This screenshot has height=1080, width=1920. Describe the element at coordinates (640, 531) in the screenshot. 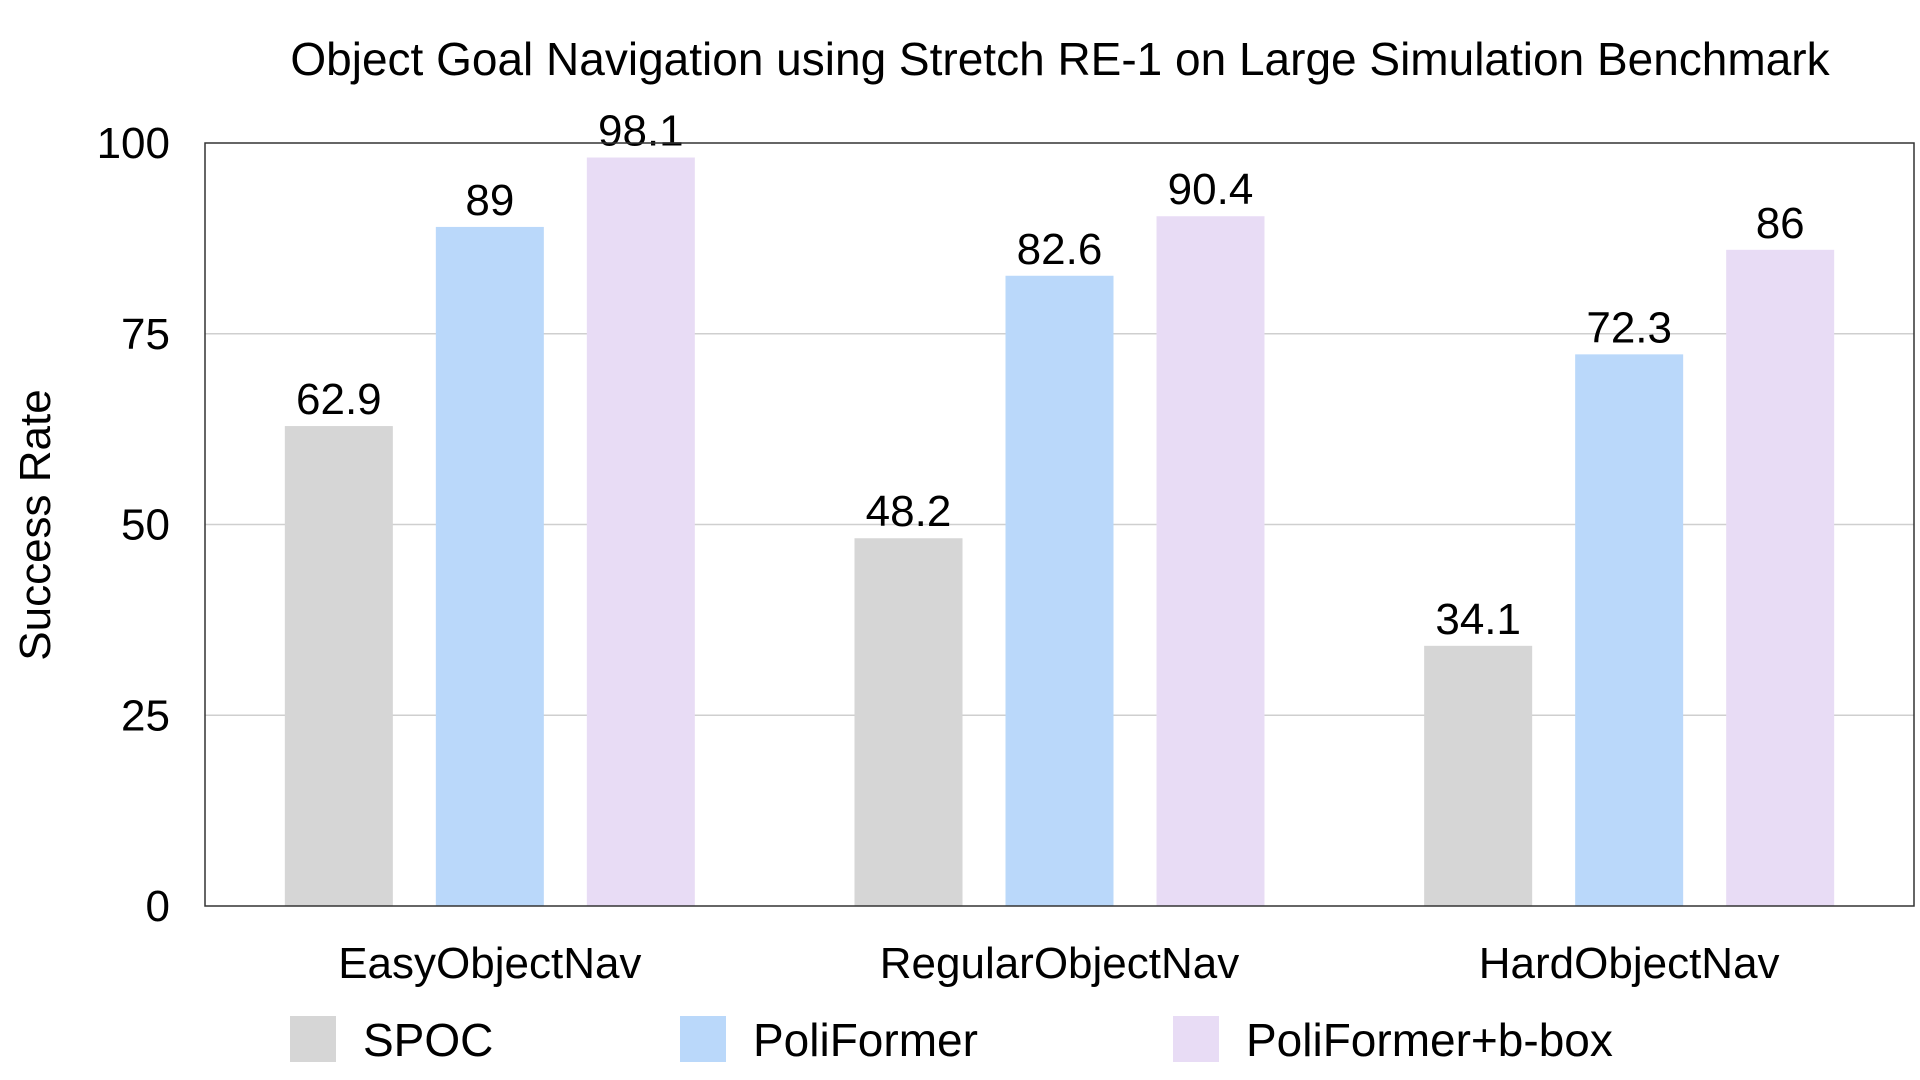

I see `bar-poliformer-b-box-easyobjectnav` at that location.